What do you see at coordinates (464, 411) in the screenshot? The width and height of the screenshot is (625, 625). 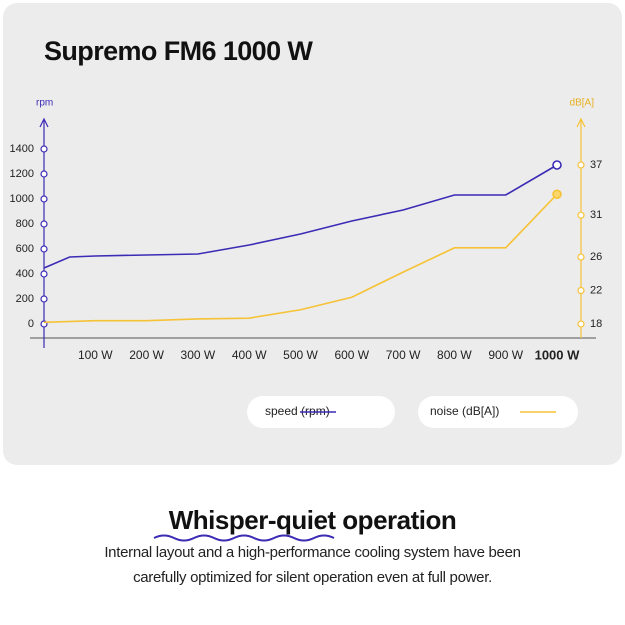 I see `legend-label: noise (dB[A])` at bounding box center [464, 411].